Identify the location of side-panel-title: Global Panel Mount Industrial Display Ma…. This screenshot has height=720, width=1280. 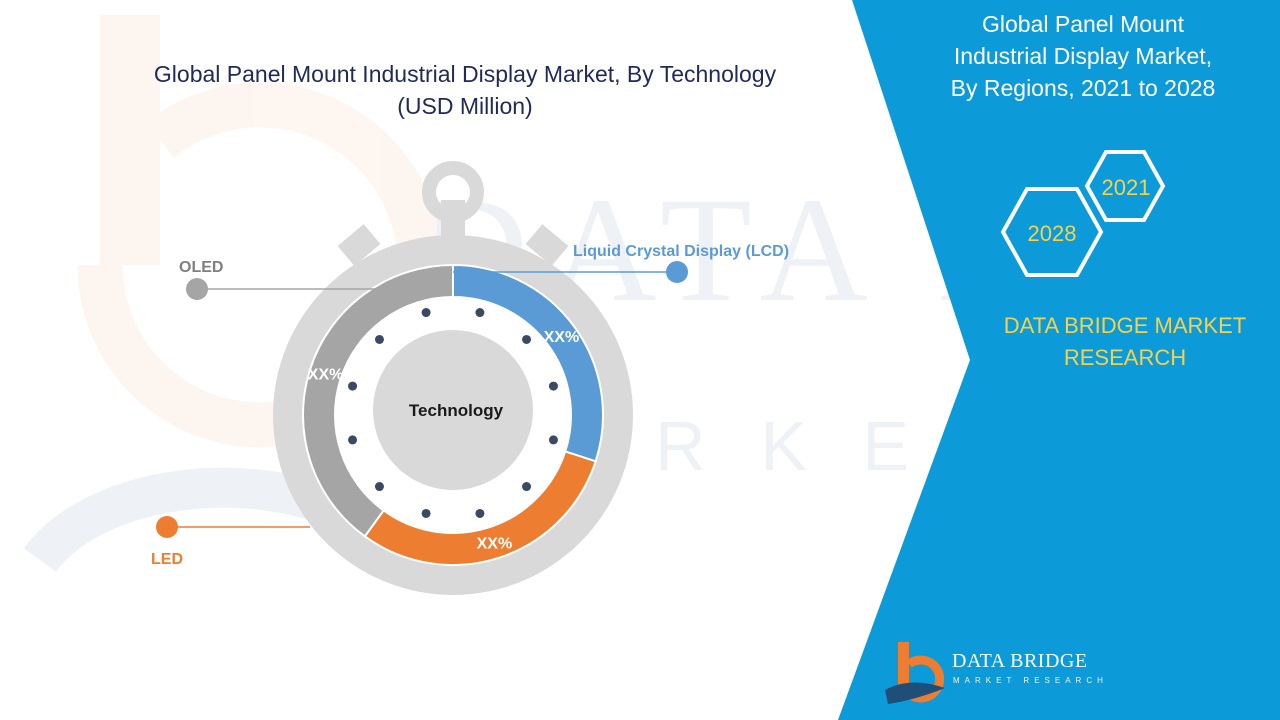
(1083, 56).